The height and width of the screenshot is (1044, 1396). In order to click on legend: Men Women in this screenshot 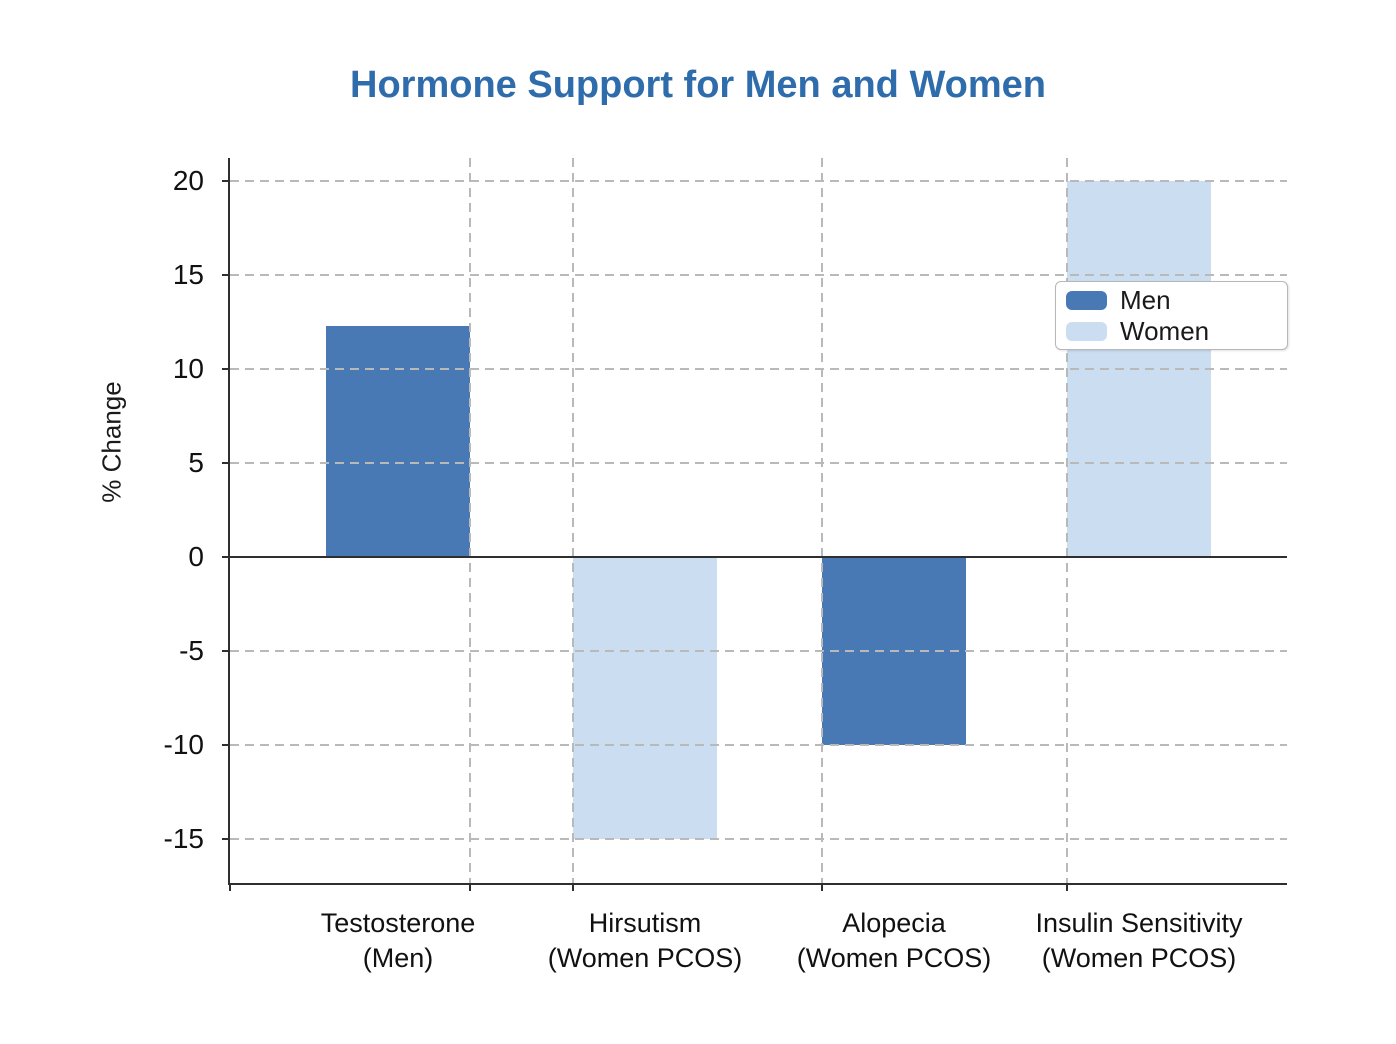, I will do `click(1171, 315)`.